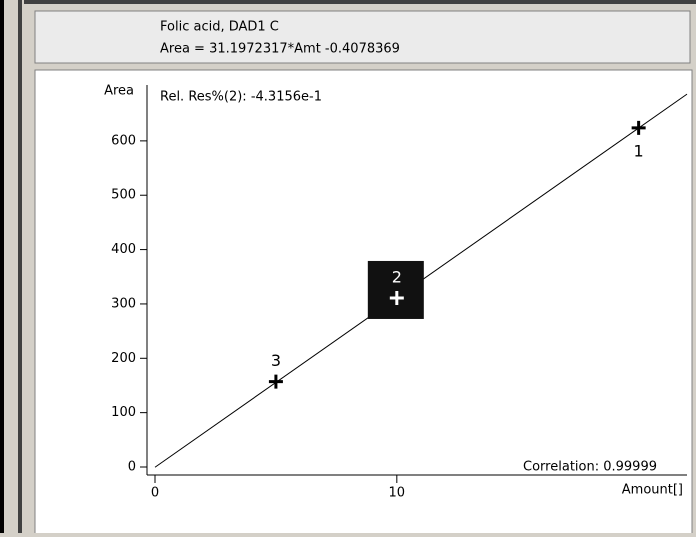  What do you see at coordinates (123, 249) in the screenshot?
I see `y-tick-label: 400` at bounding box center [123, 249].